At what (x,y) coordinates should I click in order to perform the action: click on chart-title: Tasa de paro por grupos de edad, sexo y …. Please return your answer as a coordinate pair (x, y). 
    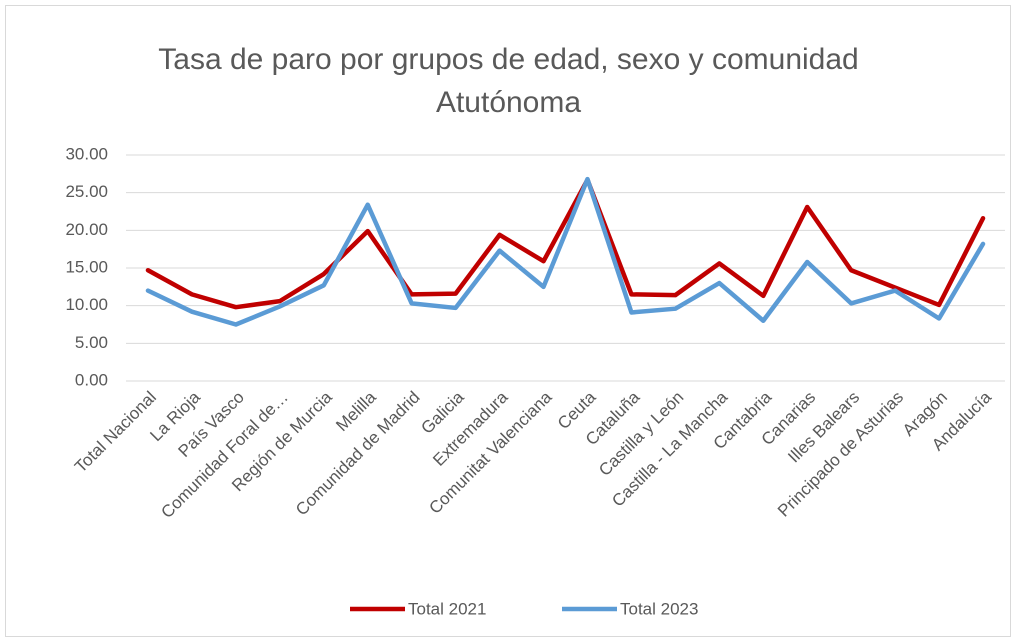
    Looking at the image, I should click on (508, 81).